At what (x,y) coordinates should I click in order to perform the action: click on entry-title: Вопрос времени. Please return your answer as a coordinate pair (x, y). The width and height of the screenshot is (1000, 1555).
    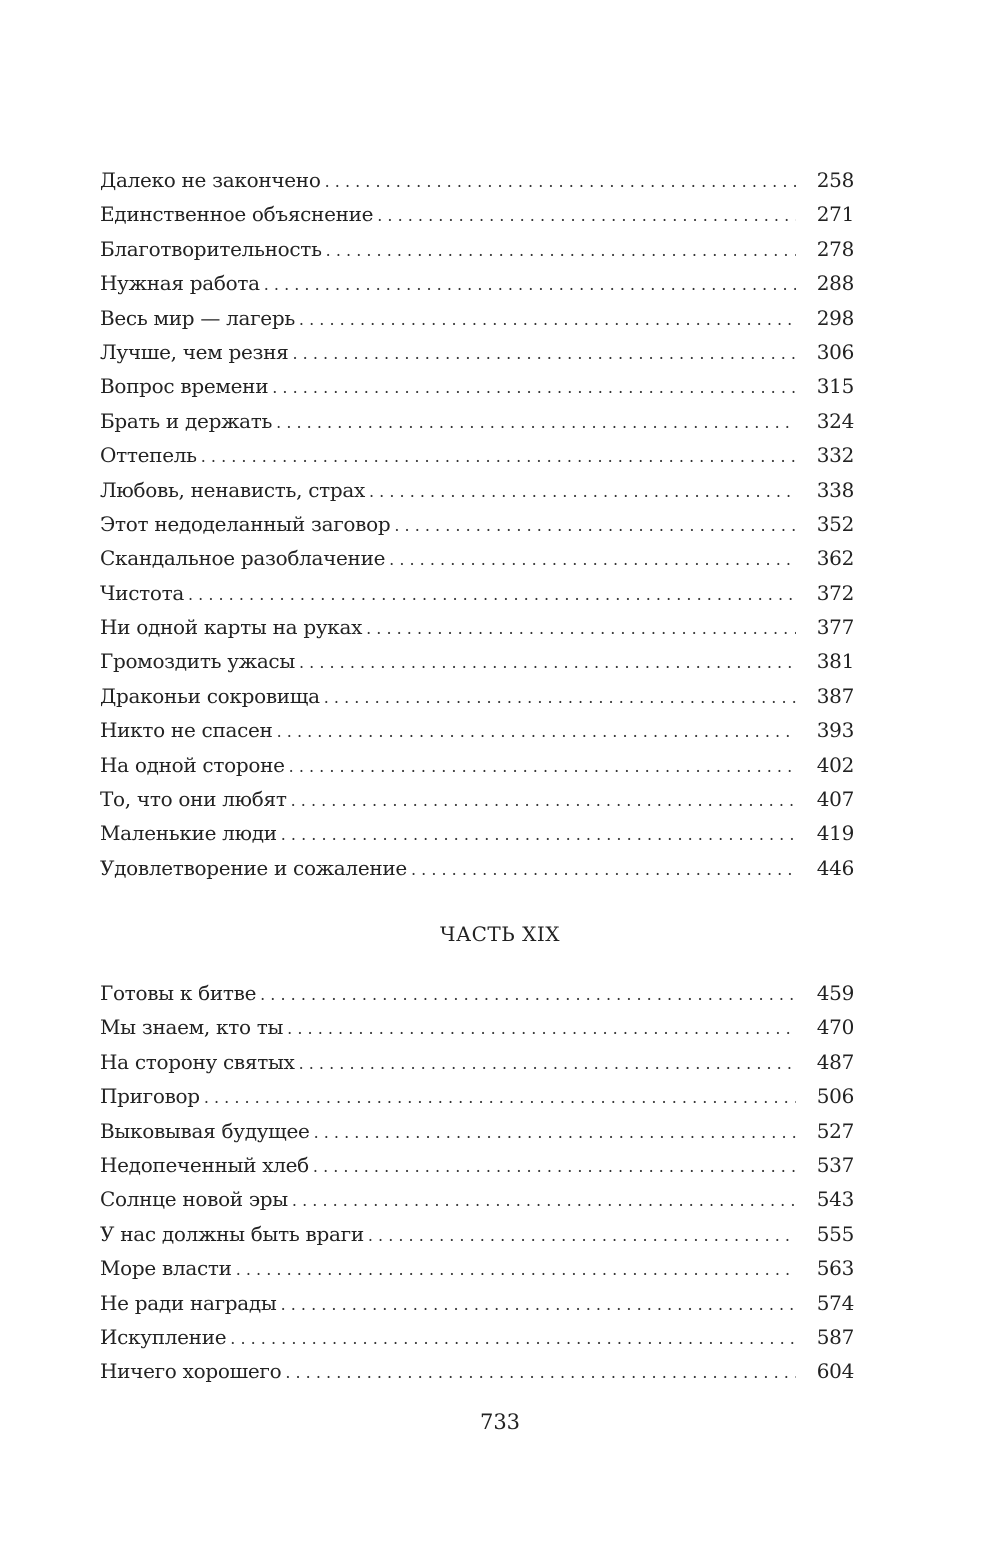
    Looking at the image, I should click on (184, 386).